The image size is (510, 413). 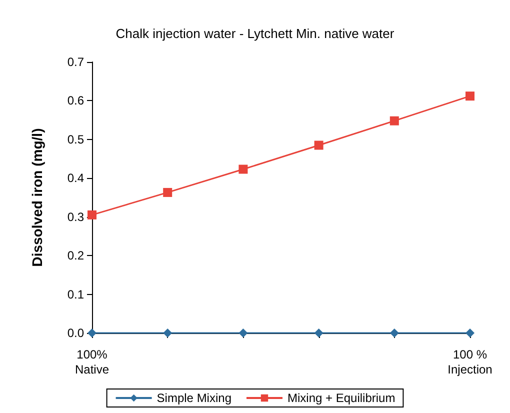 I want to click on x-tick-label: 100 % Injection, so click(x=470, y=362).